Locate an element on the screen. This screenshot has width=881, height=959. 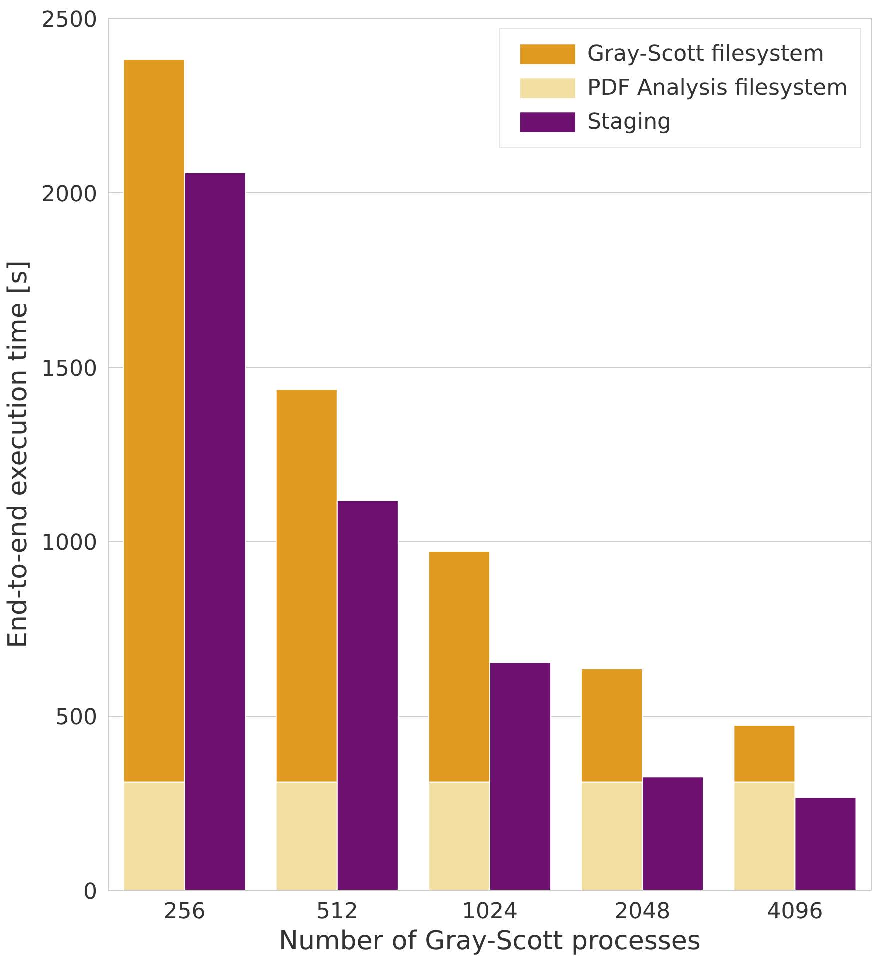
x-tick-label: 256 is located at coordinates (185, 912).